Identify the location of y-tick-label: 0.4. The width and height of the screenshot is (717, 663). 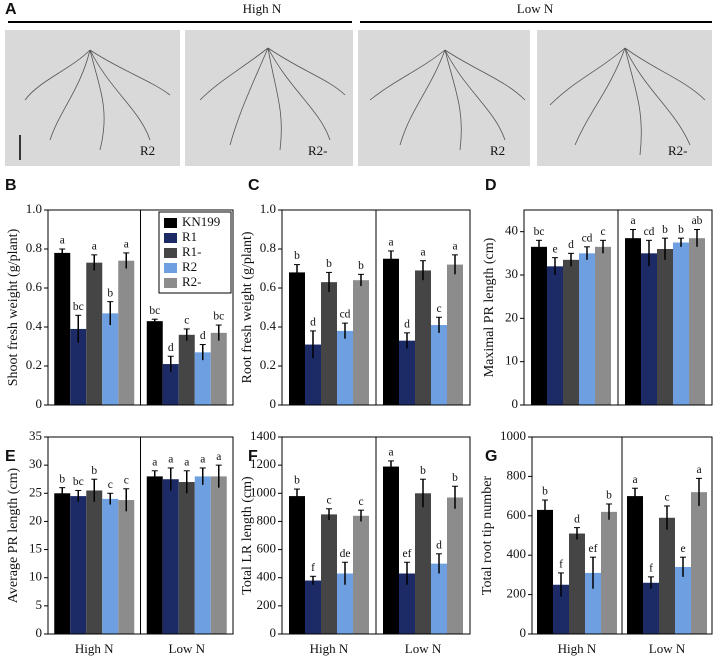
(34, 325).